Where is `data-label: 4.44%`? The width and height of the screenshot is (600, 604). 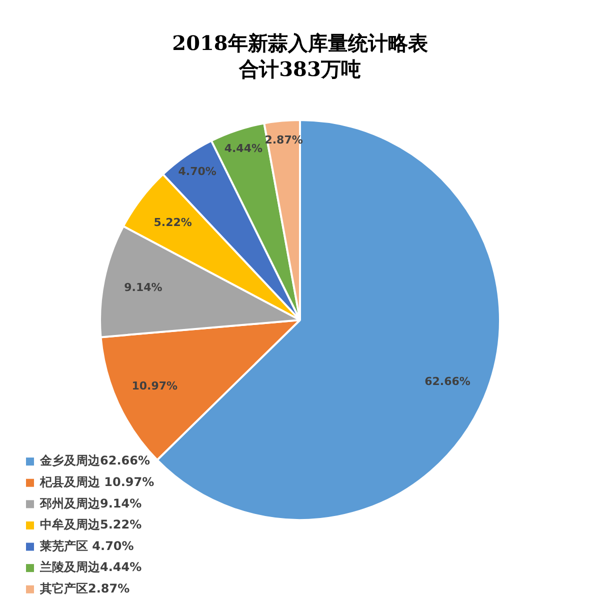 data-label: 4.44% is located at coordinates (243, 148).